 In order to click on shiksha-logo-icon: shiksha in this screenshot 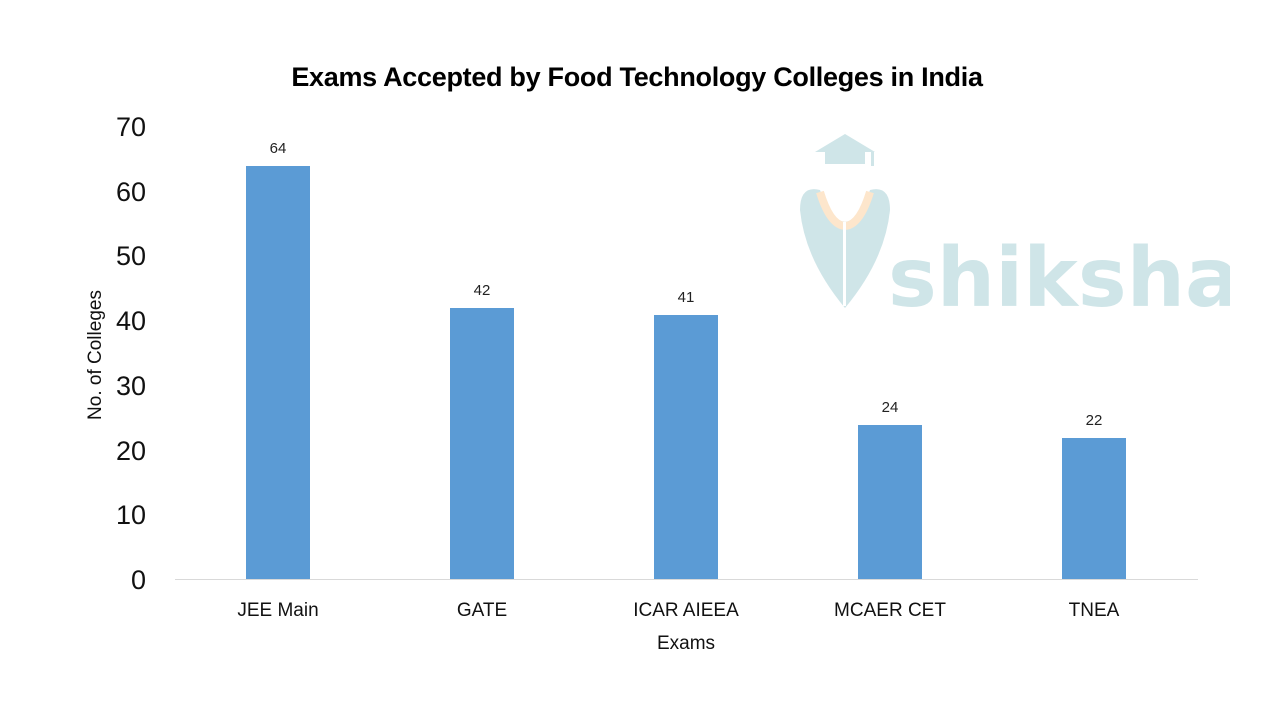, I will do `click(1020, 230)`.